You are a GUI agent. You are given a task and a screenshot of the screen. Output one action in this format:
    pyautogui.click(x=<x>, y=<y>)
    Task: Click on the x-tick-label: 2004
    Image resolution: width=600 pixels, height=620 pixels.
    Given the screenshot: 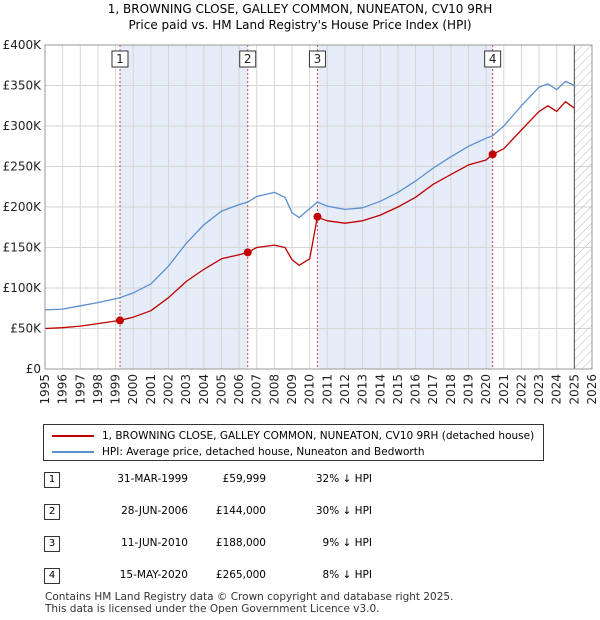 What is the action you would take?
    pyautogui.click(x=204, y=389)
    